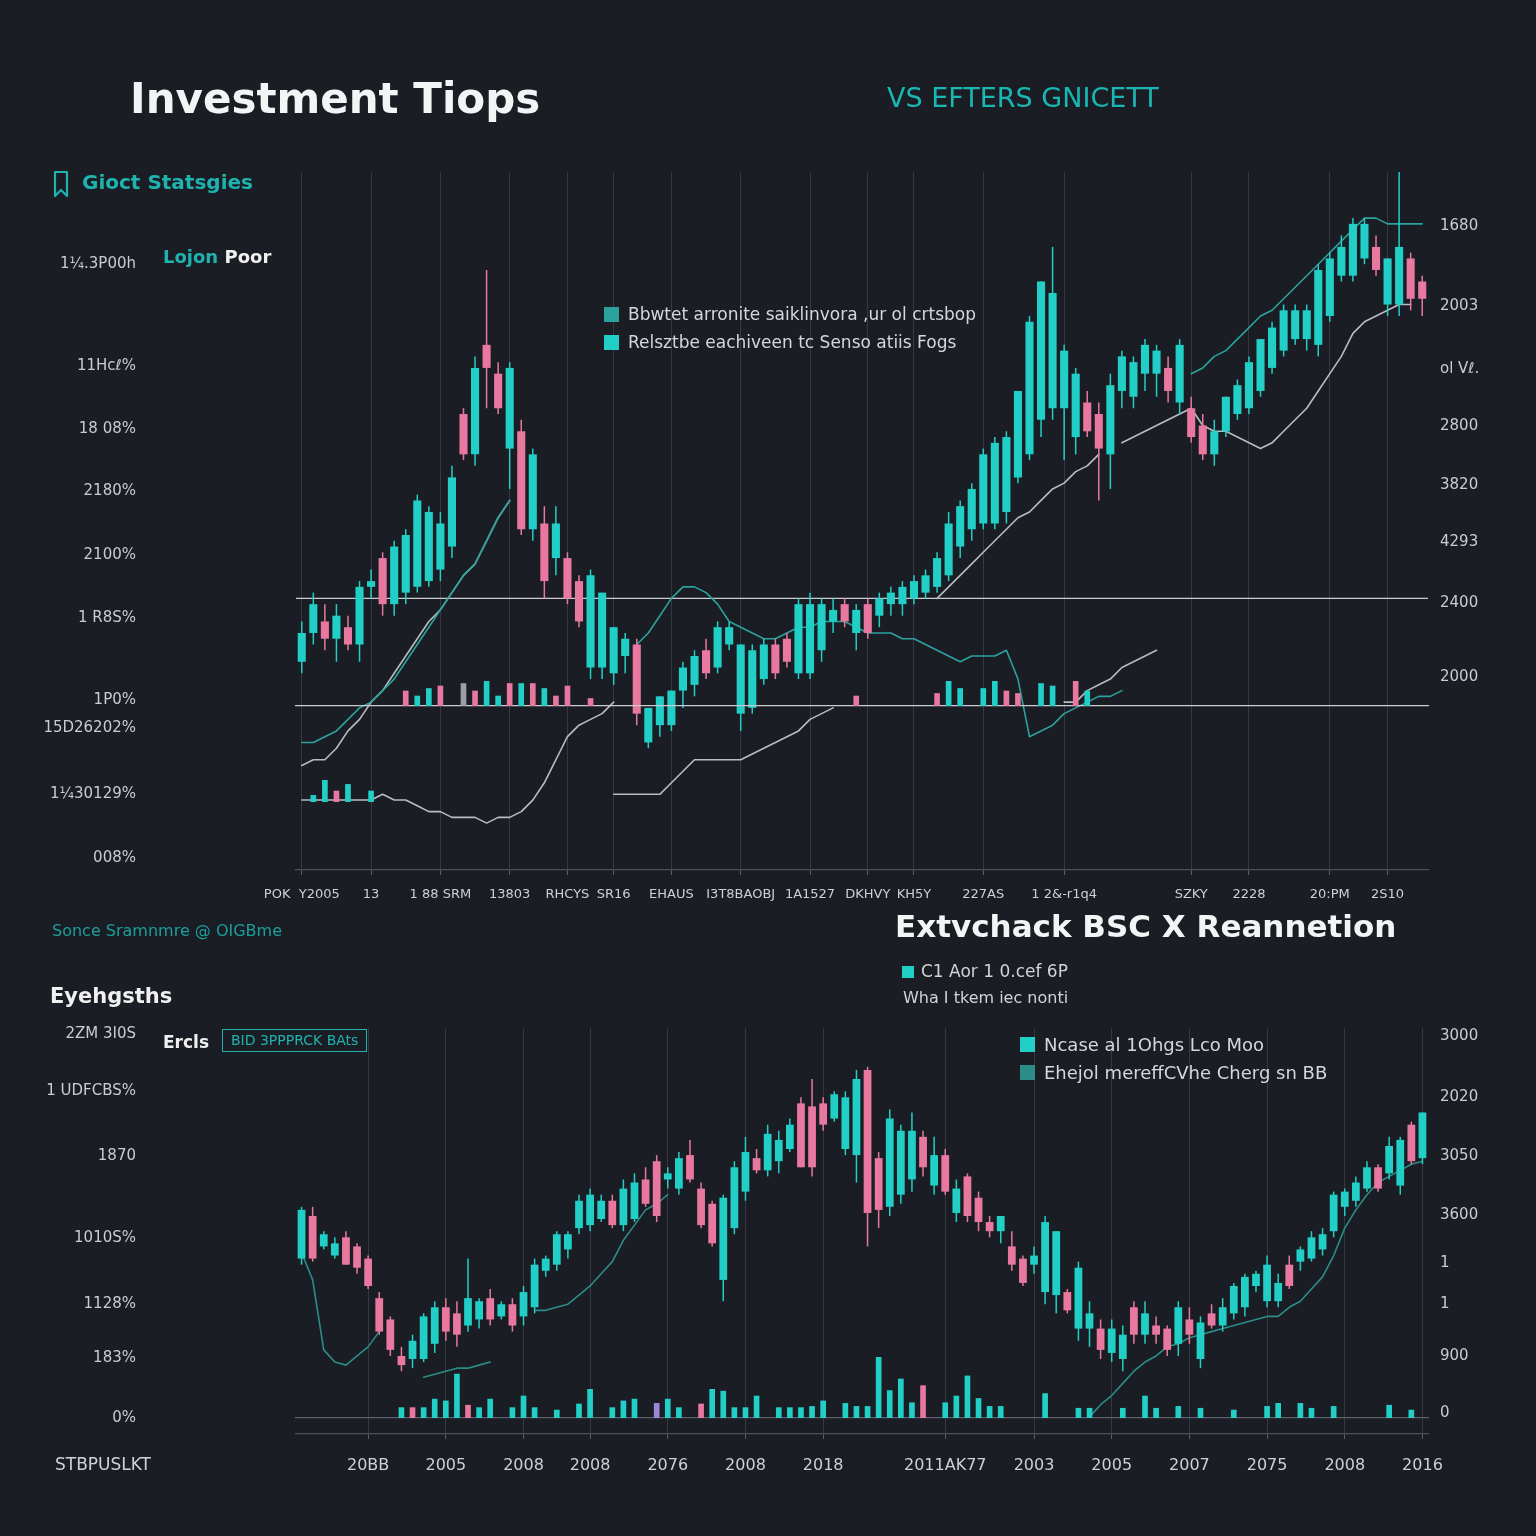 This screenshot has width=1536, height=1536. I want to click on x-tick-label: 20:PM, so click(1329, 894).